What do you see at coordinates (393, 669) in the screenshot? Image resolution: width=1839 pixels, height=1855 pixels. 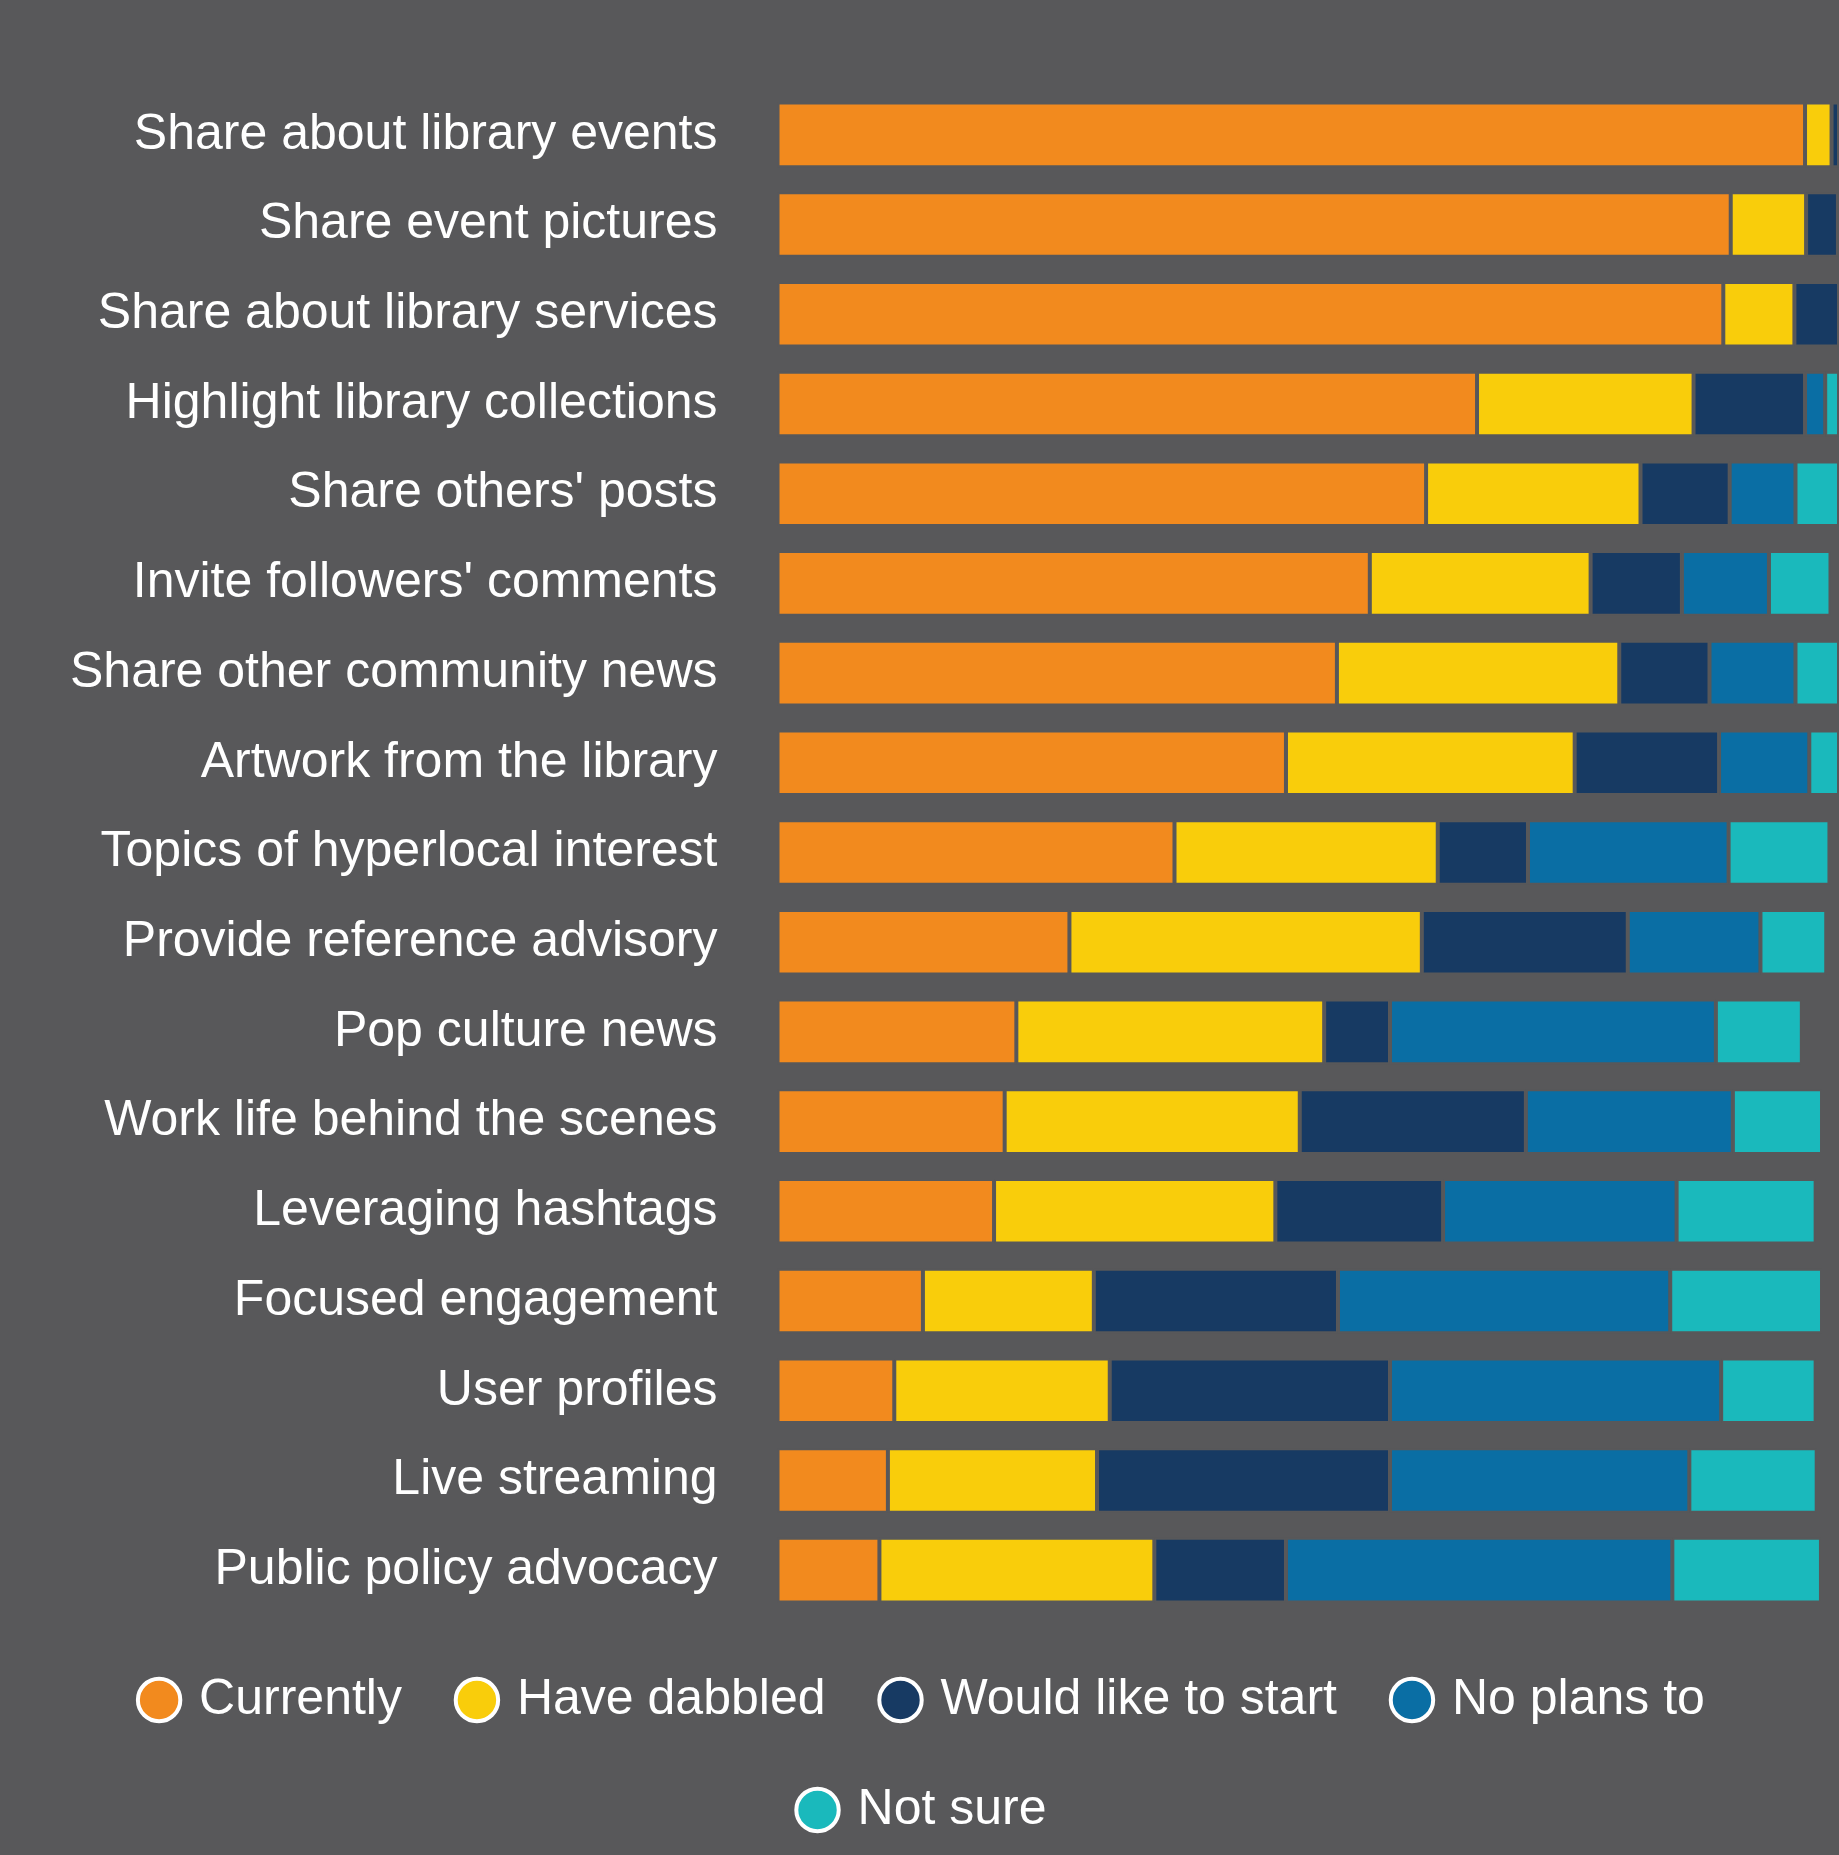 I see `y-tick-label: Share other community news` at bounding box center [393, 669].